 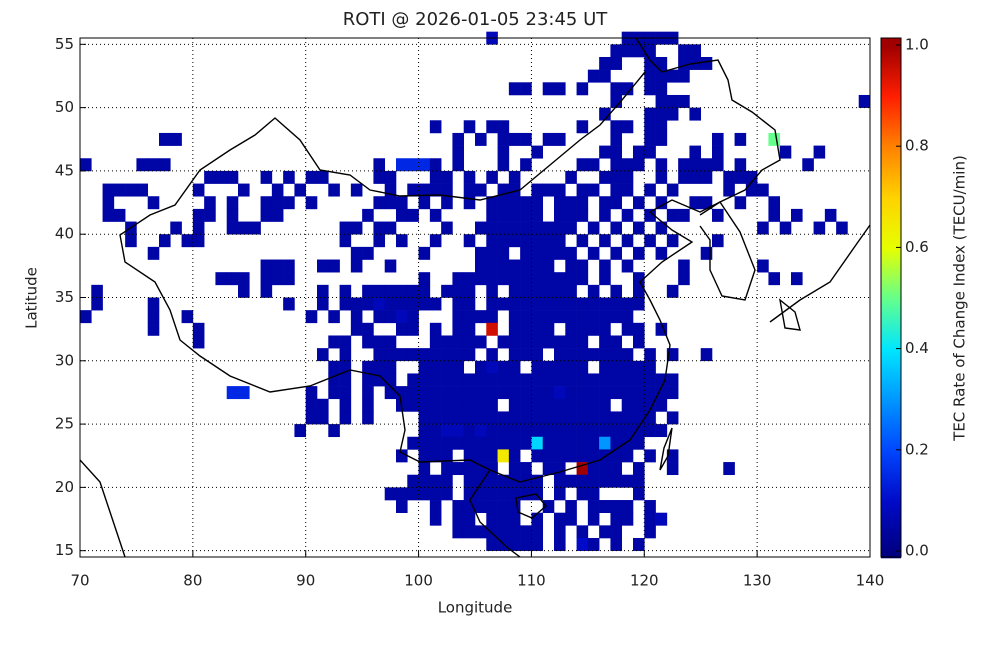 What do you see at coordinates (64, 360) in the screenshot?
I see `y-tick-label: 30` at bounding box center [64, 360].